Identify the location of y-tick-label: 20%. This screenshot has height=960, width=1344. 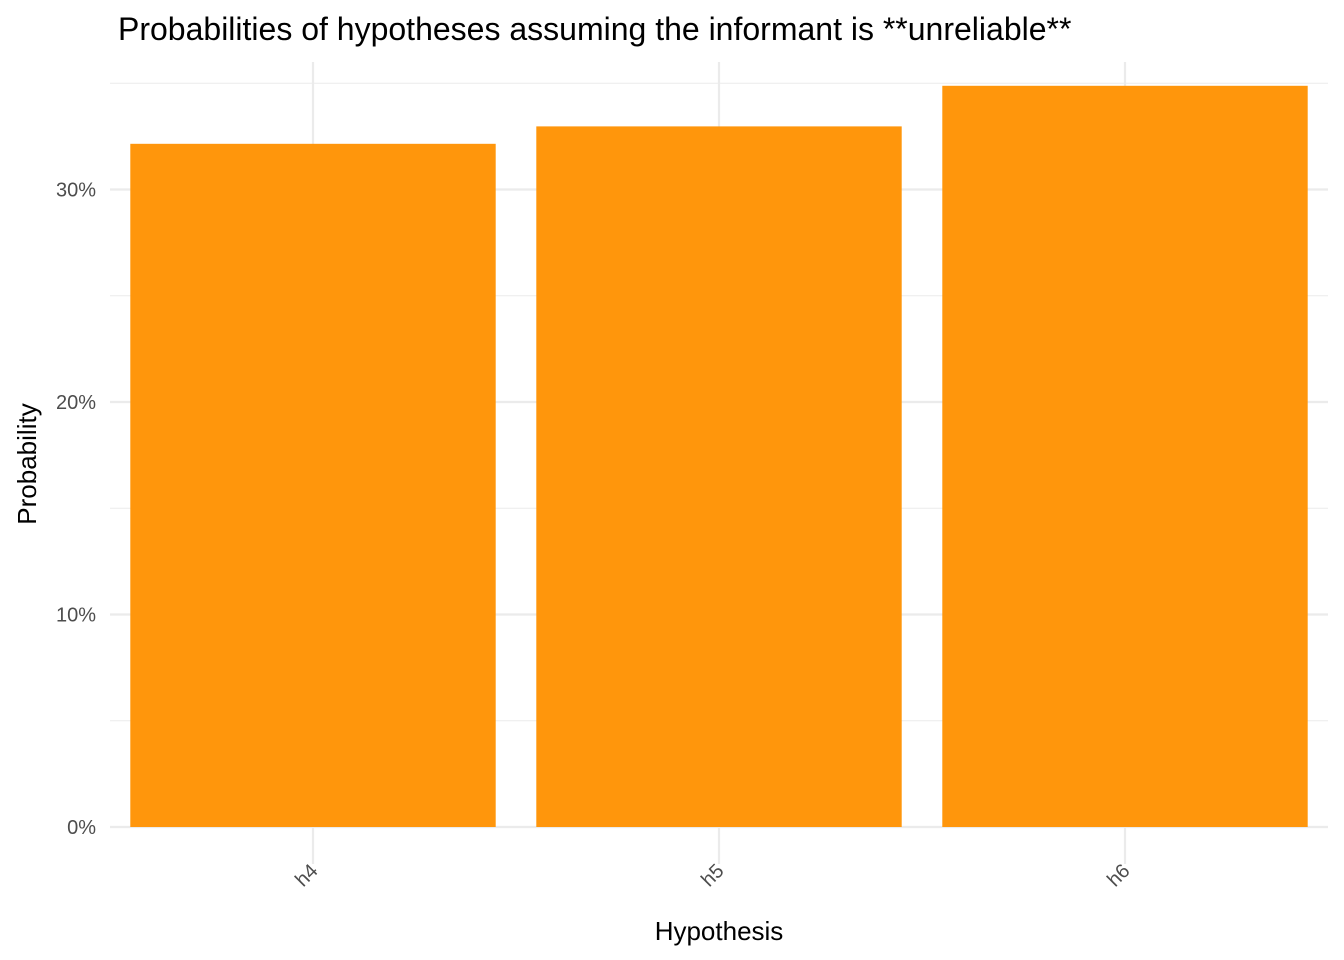
(76, 403).